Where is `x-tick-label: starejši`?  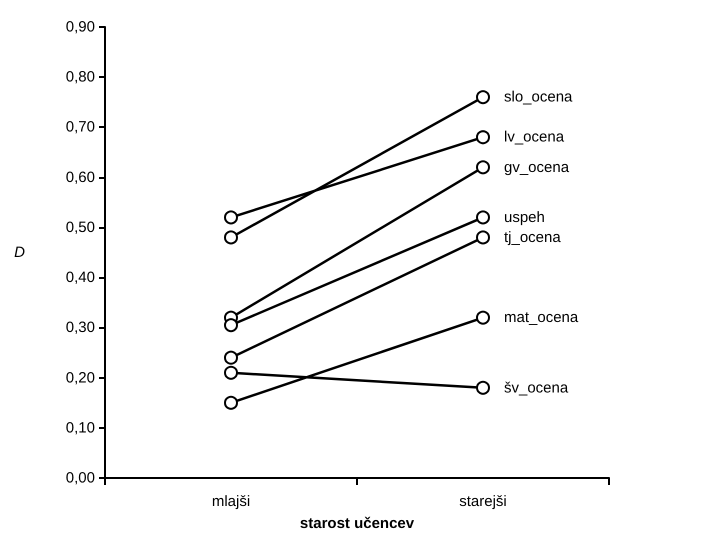 x-tick-label: starejši is located at coordinates (483, 501).